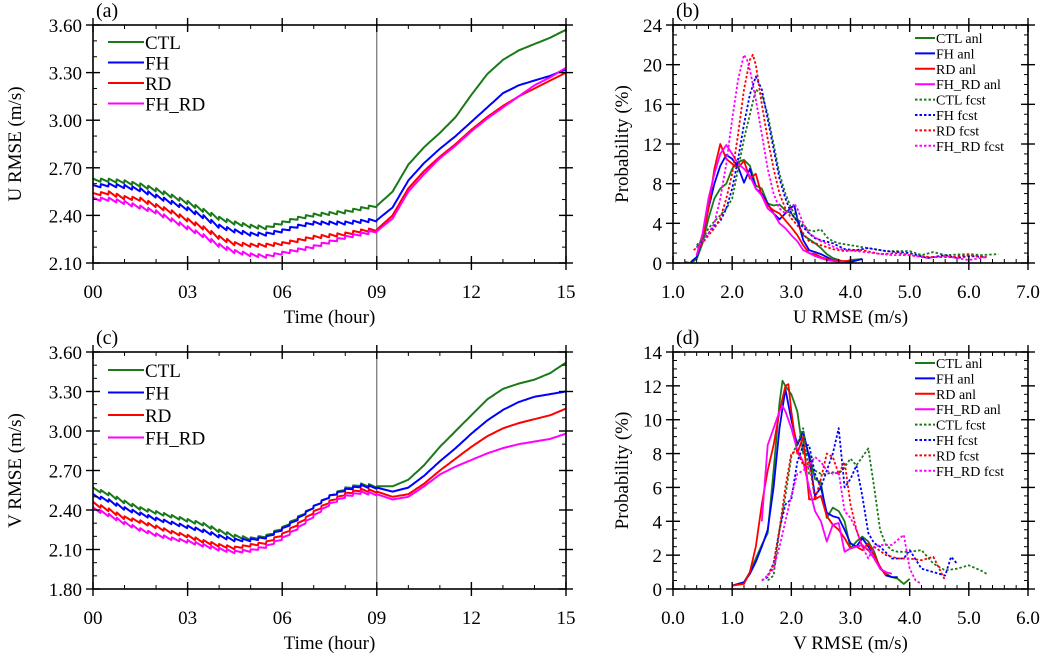 The image size is (1043, 662). I want to click on y-tick-label: 10, so click(652, 421).